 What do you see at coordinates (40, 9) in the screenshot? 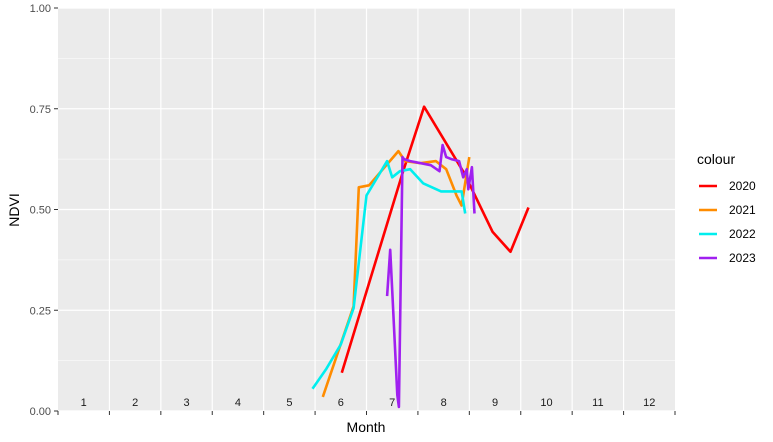
I see `y-tick-label: 1.00` at bounding box center [40, 9].